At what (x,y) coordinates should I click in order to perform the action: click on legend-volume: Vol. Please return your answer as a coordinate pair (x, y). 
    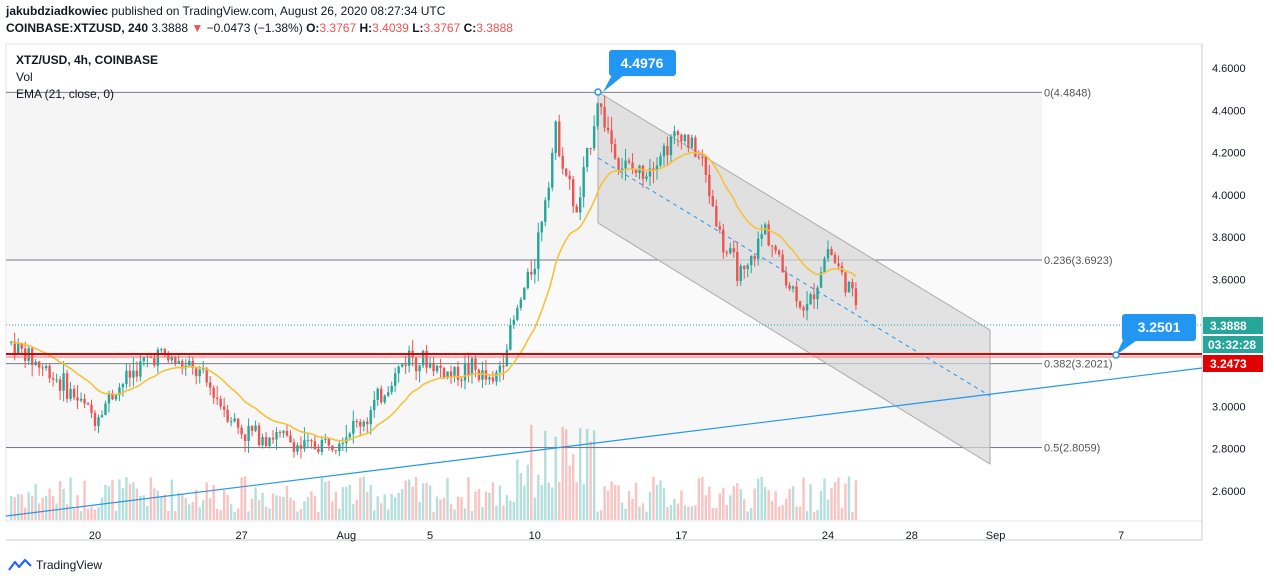
    Looking at the image, I should click on (24, 77).